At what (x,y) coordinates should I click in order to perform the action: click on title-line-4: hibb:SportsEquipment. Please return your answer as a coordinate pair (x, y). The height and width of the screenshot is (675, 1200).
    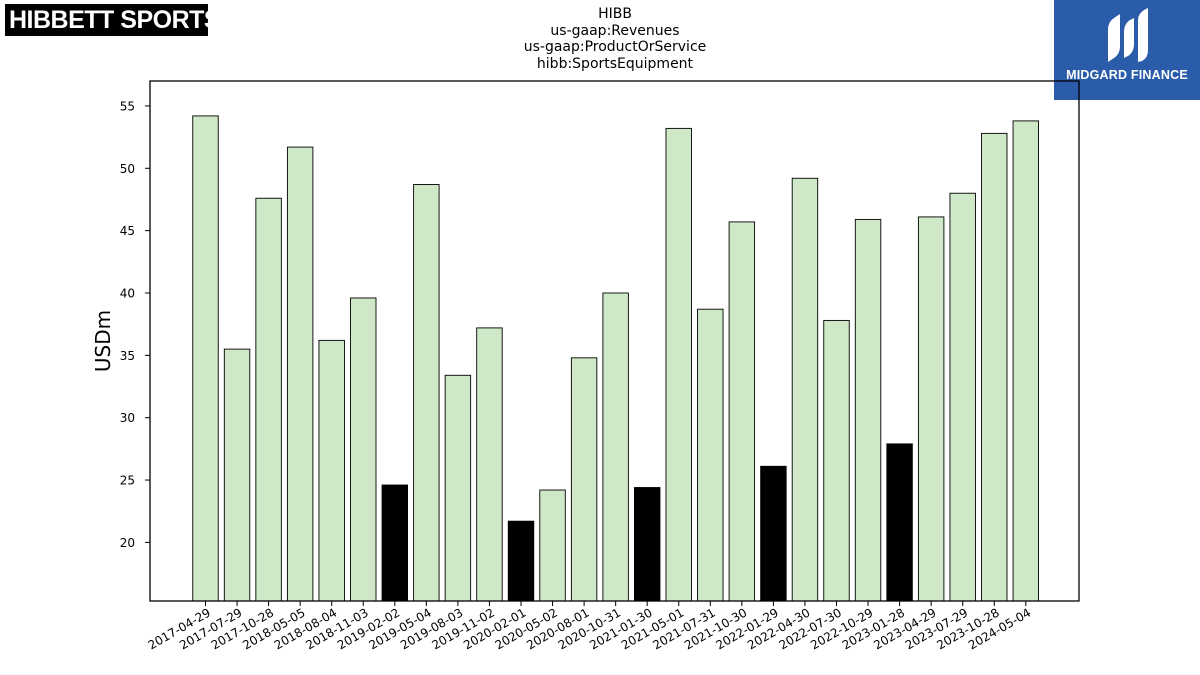
    Looking at the image, I should click on (615, 63).